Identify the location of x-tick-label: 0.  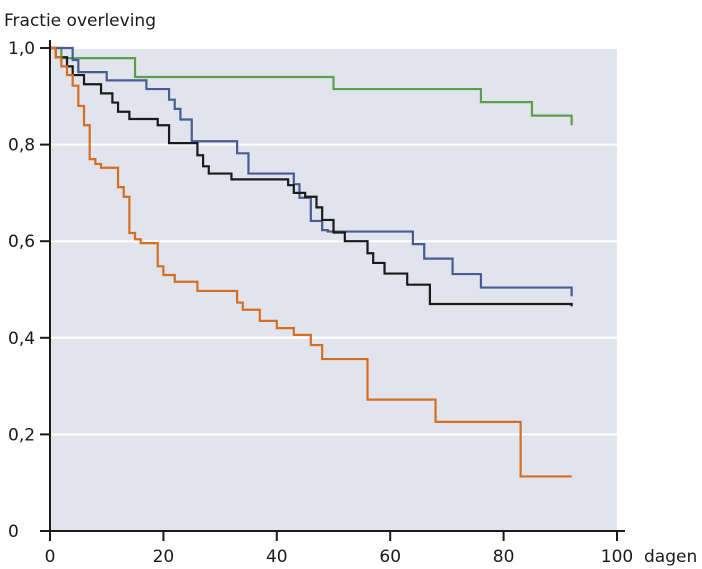
(50, 557).